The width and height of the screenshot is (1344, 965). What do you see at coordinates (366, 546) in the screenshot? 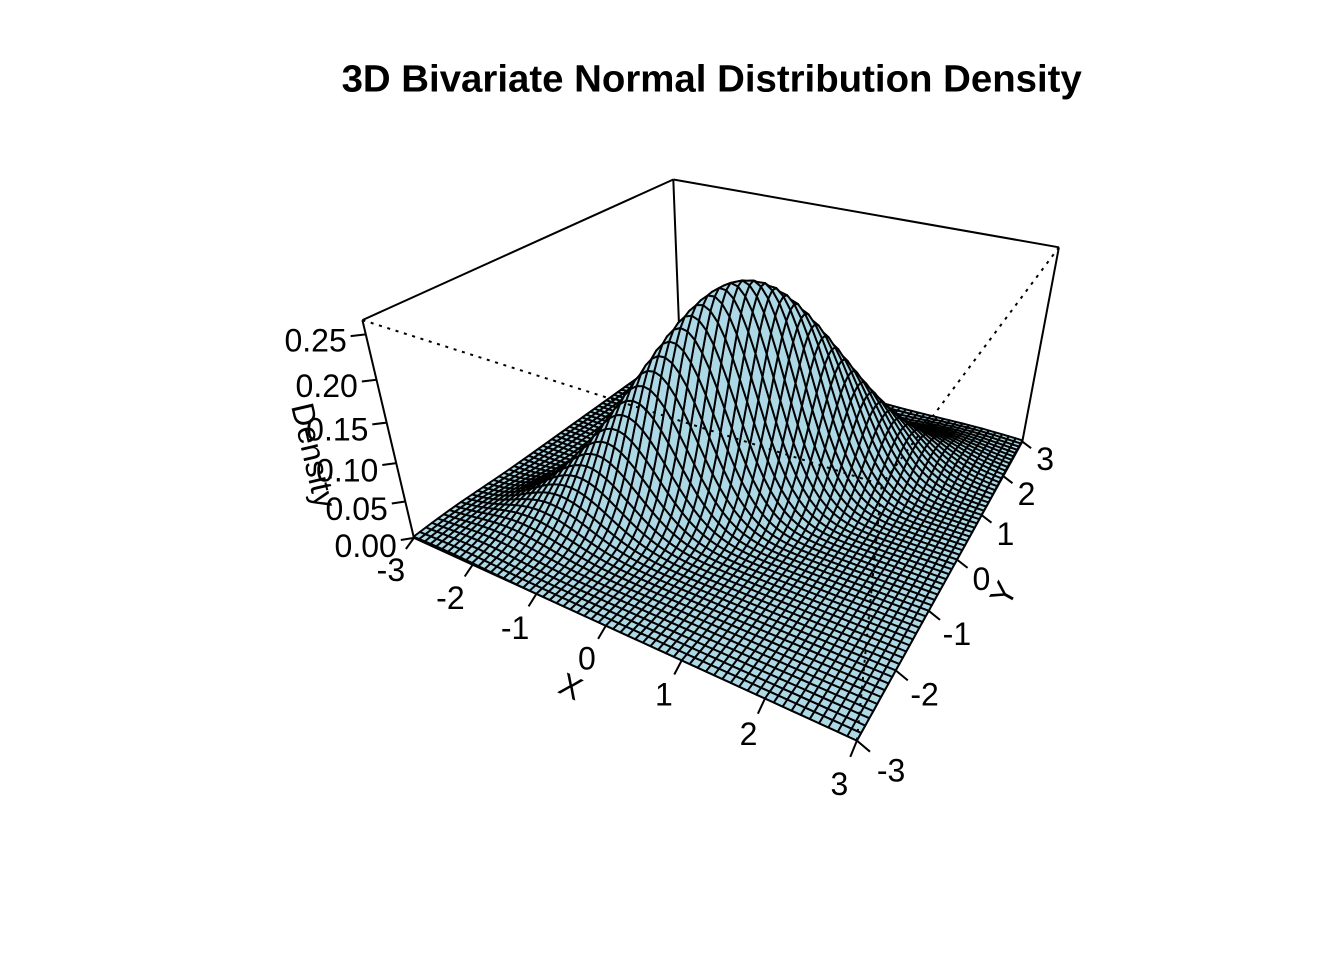
I see `svg-text: 0.00` at bounding box center [366, 546].